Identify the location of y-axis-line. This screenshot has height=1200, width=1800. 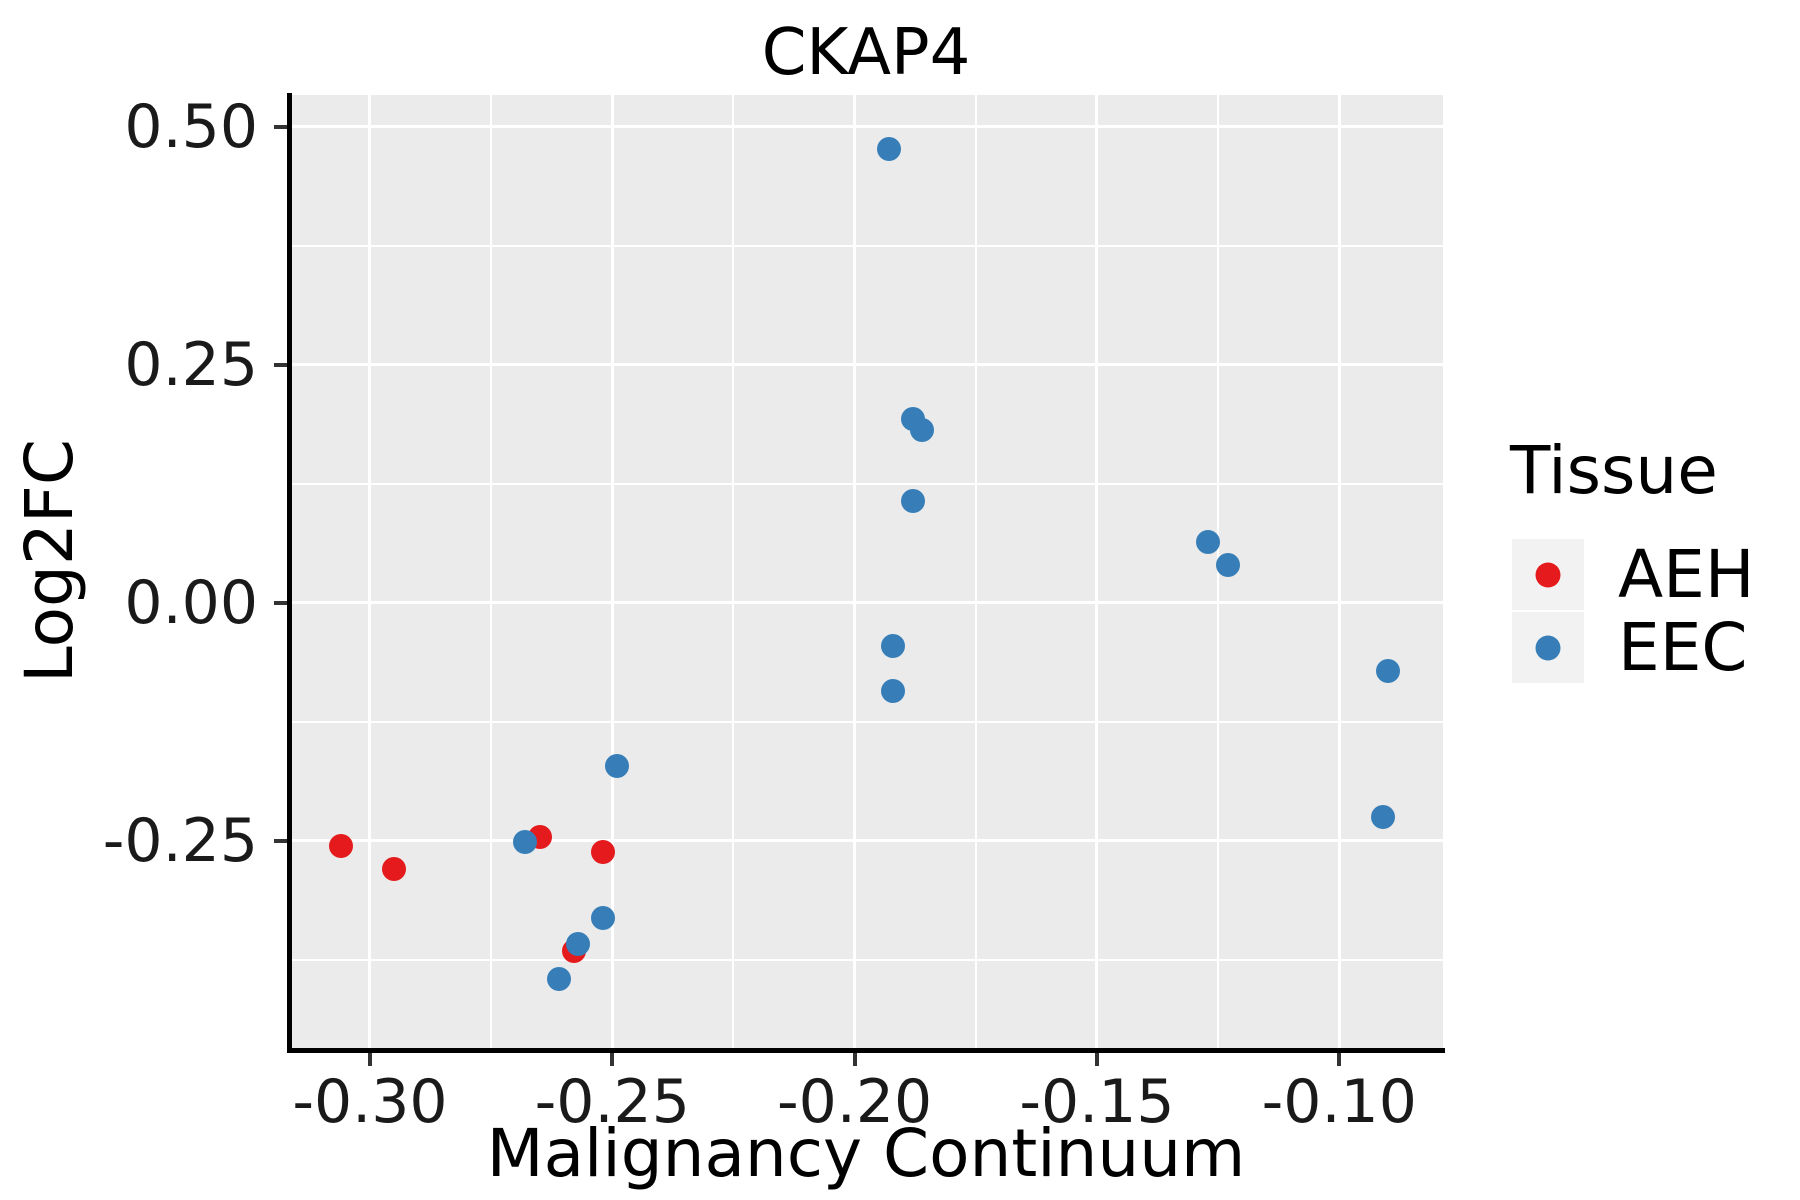
(289, 573).